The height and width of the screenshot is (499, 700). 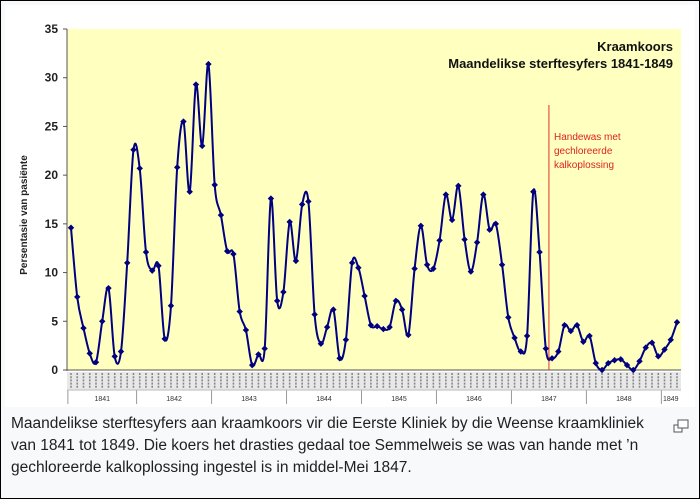 I want to click on year-label: 1844, so click(x=324, y=399).